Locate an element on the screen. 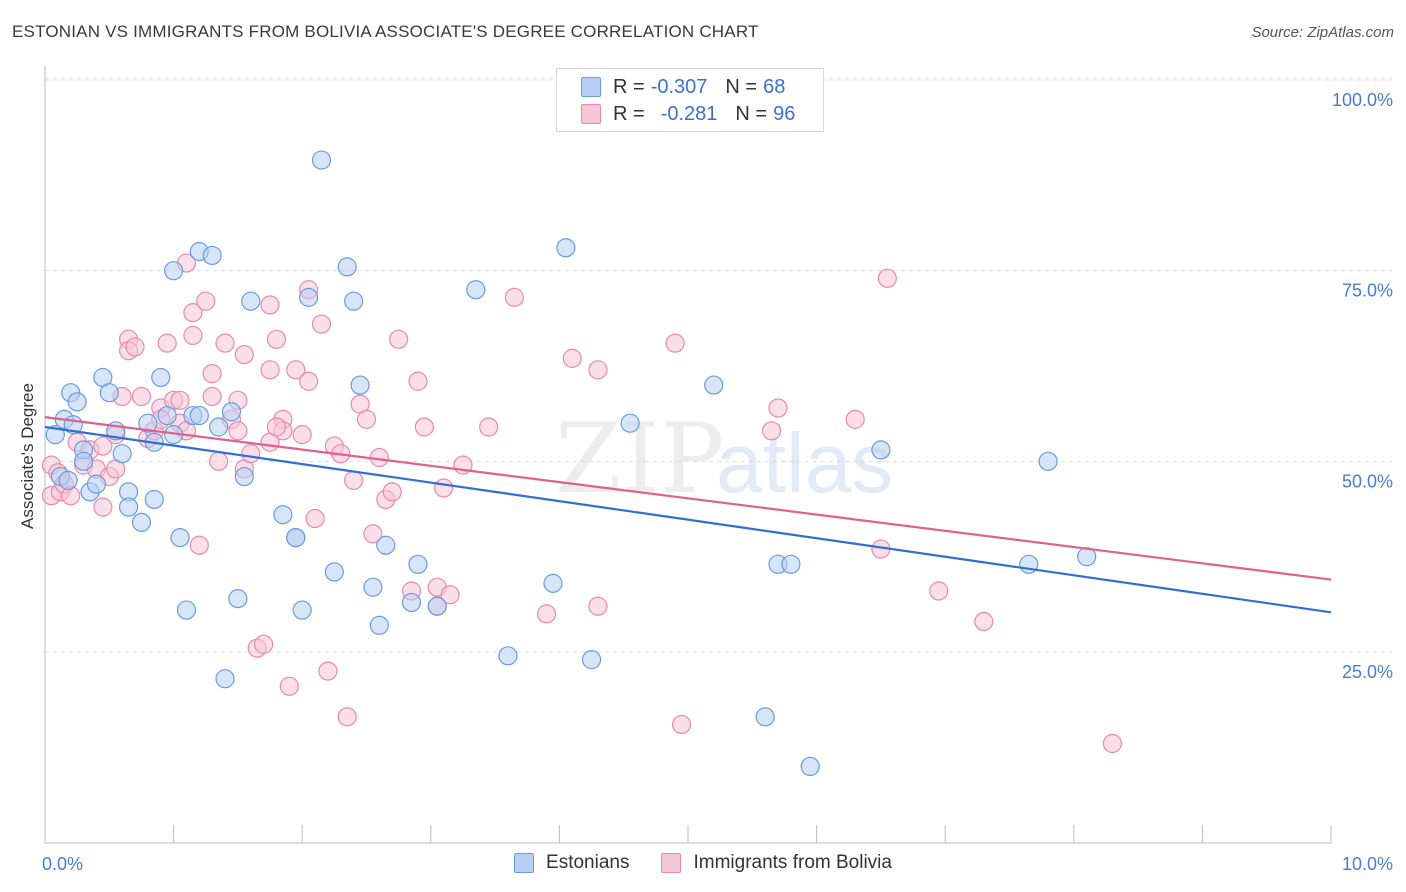  legend-n-value: 96 is located at coordinates (784, 113).